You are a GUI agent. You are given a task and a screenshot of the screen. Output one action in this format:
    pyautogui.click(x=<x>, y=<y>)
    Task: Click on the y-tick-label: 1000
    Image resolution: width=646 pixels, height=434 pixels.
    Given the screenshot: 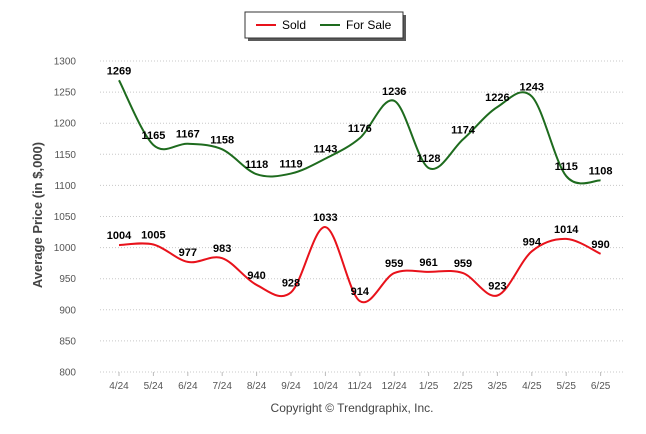 What is the action you would take?
    pyautogui.click(x=65, y=248)
    